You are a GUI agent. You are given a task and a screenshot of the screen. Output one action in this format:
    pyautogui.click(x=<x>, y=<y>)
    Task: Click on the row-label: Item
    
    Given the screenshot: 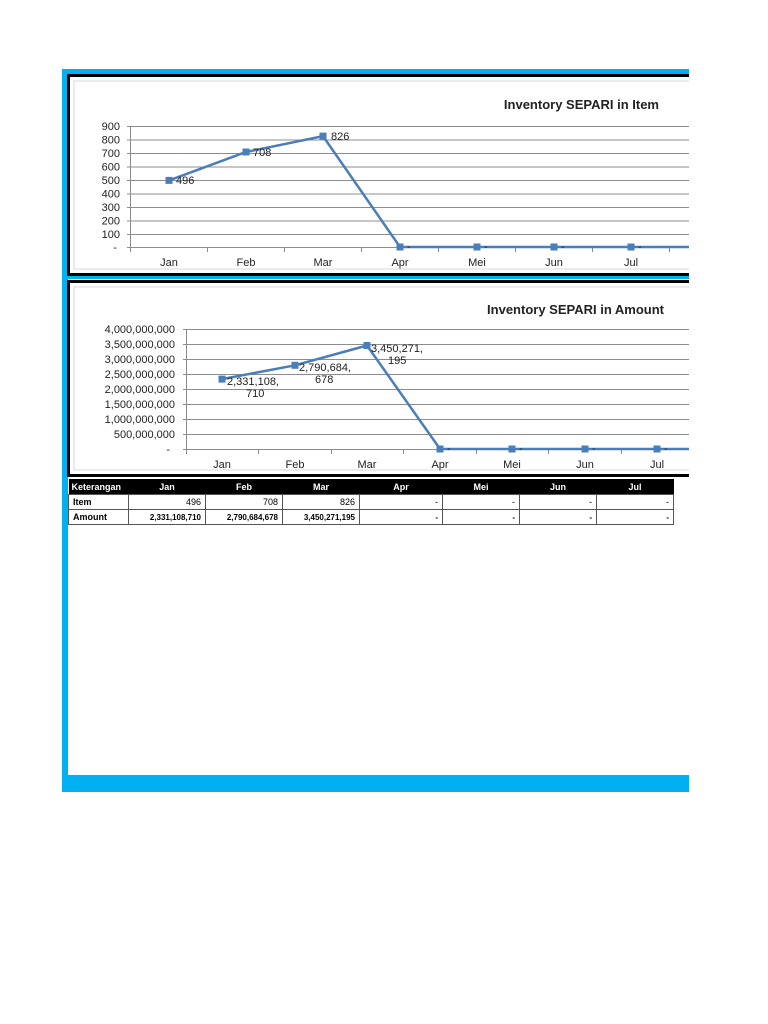 What is the action you would take?
    pyautogui.click(x=98, y=502)
    